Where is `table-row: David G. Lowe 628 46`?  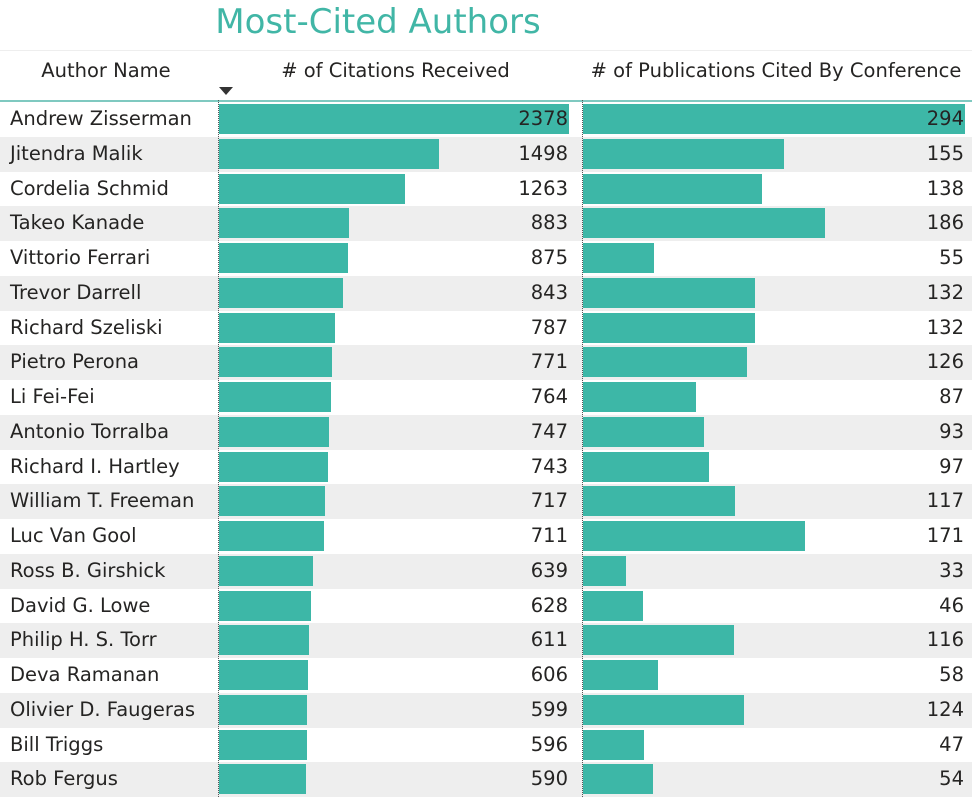
table-row: David G. Lowe 628 46 is located at coordinates (486, 606).